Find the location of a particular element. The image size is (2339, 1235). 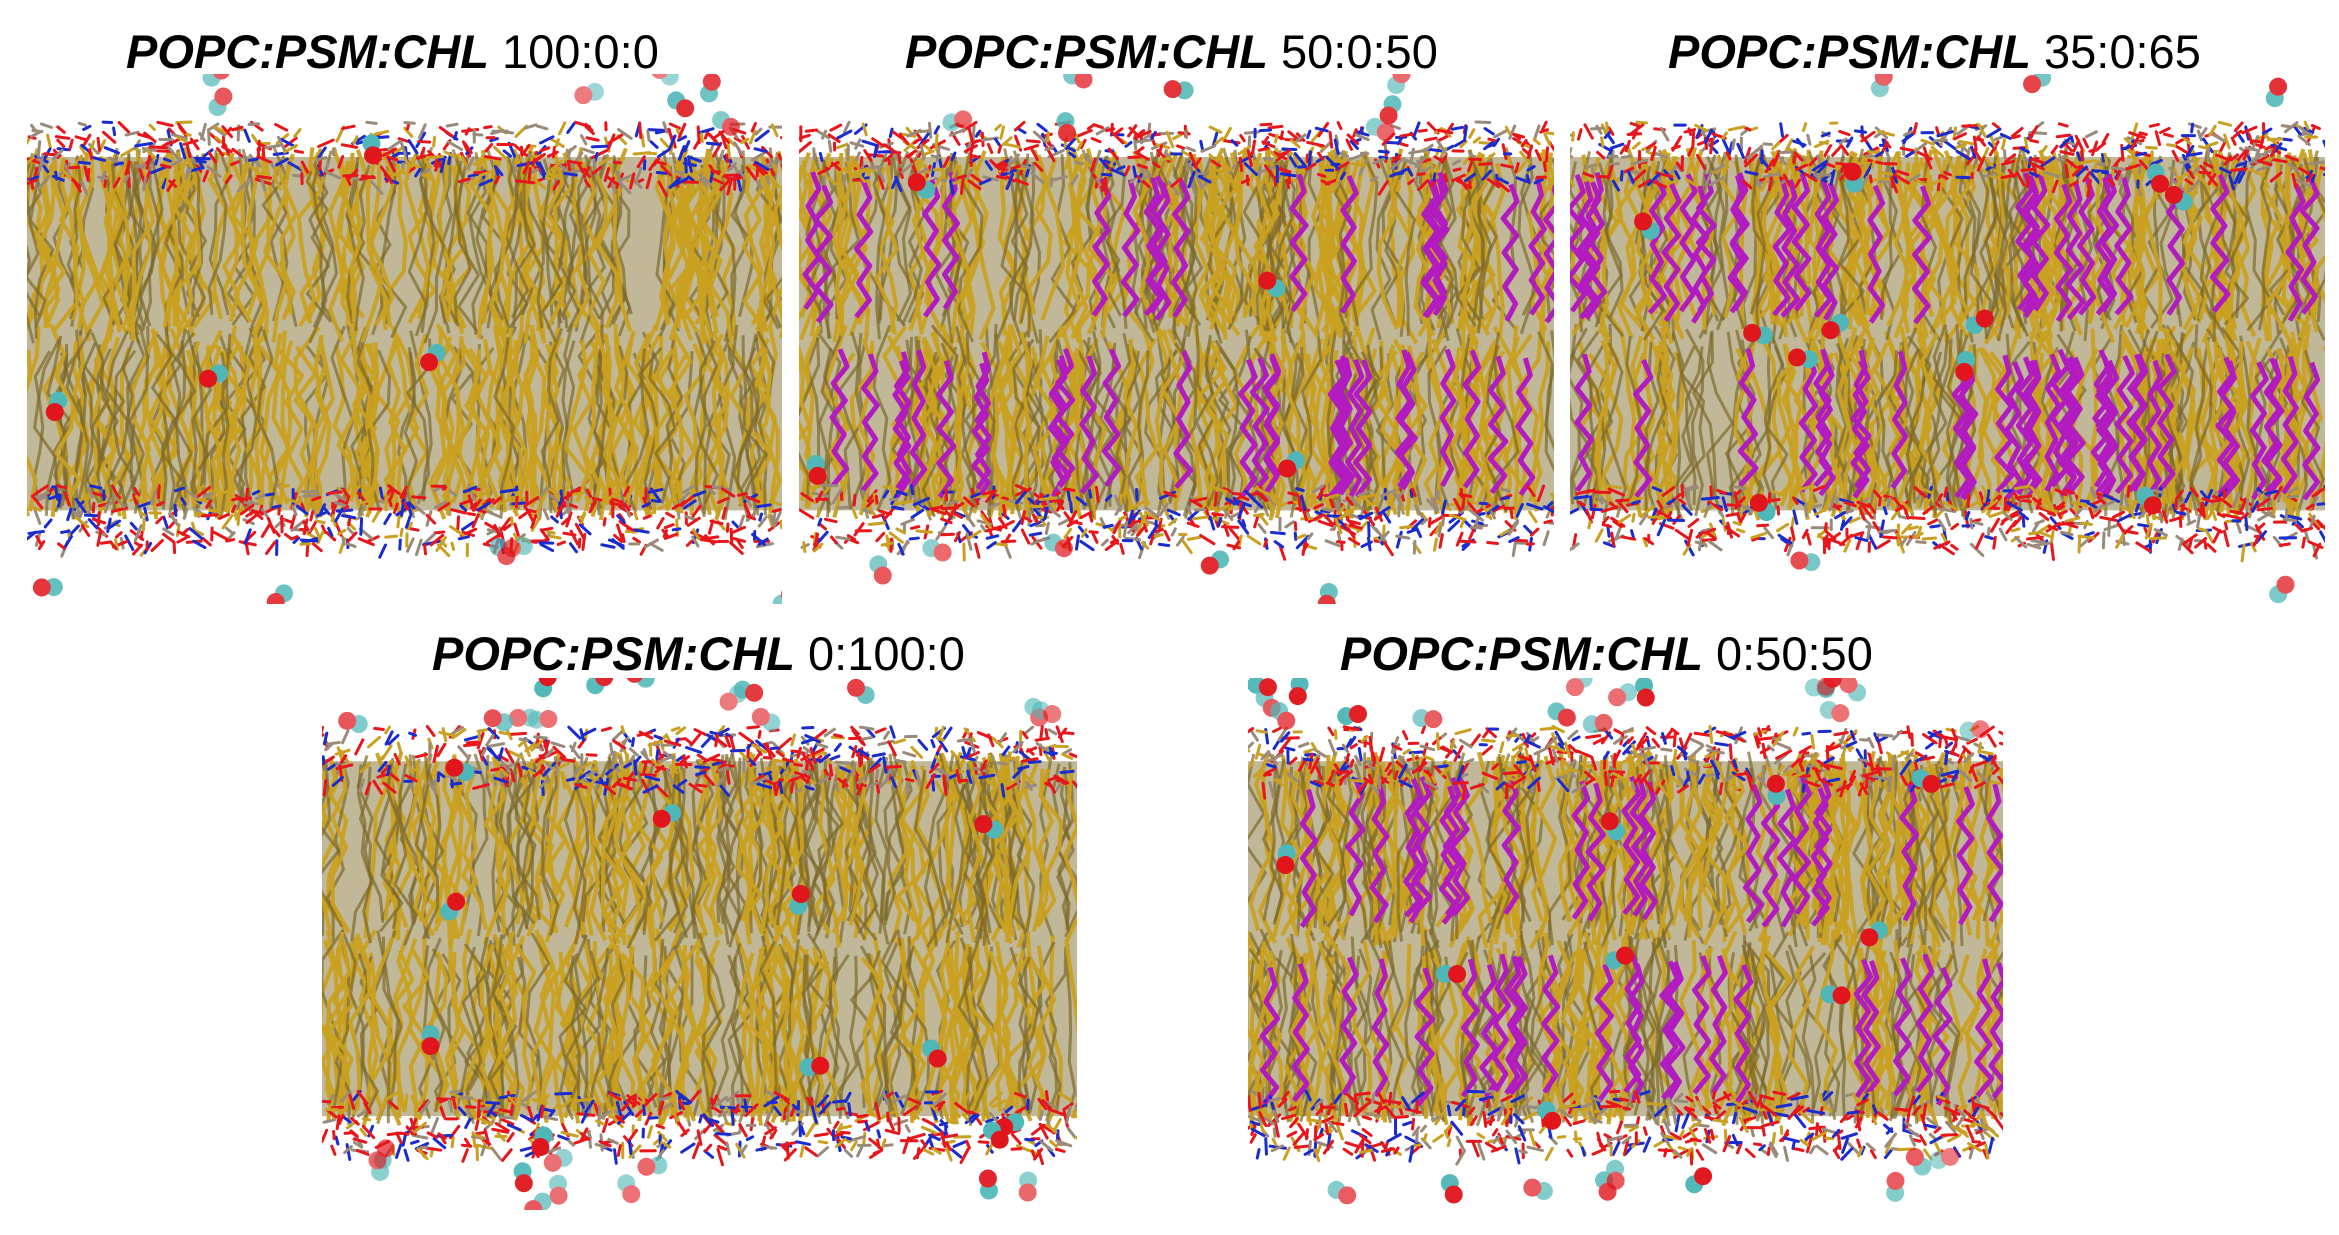

panel-label: POPC:PSM:CHL 100:0:0 is located at coordinates (392, 51).